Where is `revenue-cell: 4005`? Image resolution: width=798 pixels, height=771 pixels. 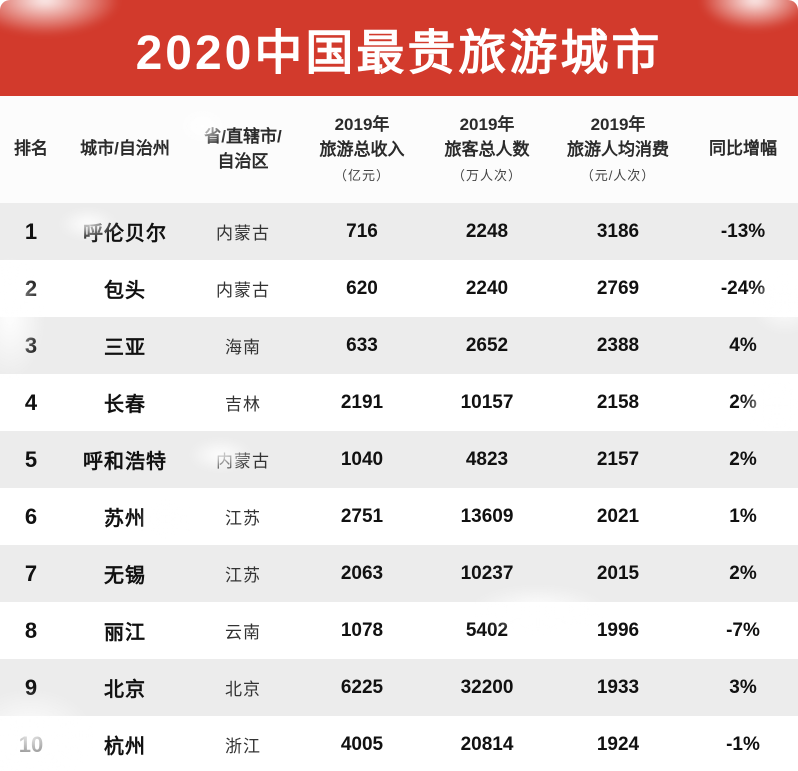 revenue-cell: 4005 is located at coordinates (362, 744).